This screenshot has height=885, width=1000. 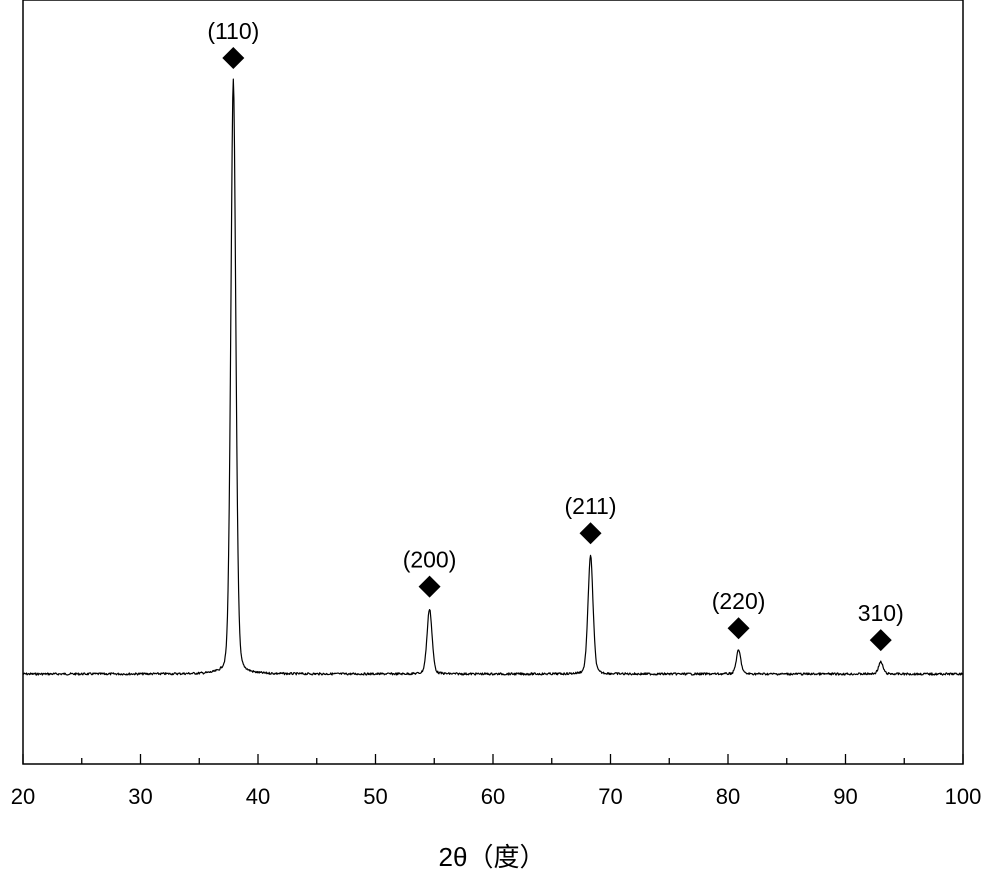 I want to click on peak-label: (211), so click(x=591, y=506).